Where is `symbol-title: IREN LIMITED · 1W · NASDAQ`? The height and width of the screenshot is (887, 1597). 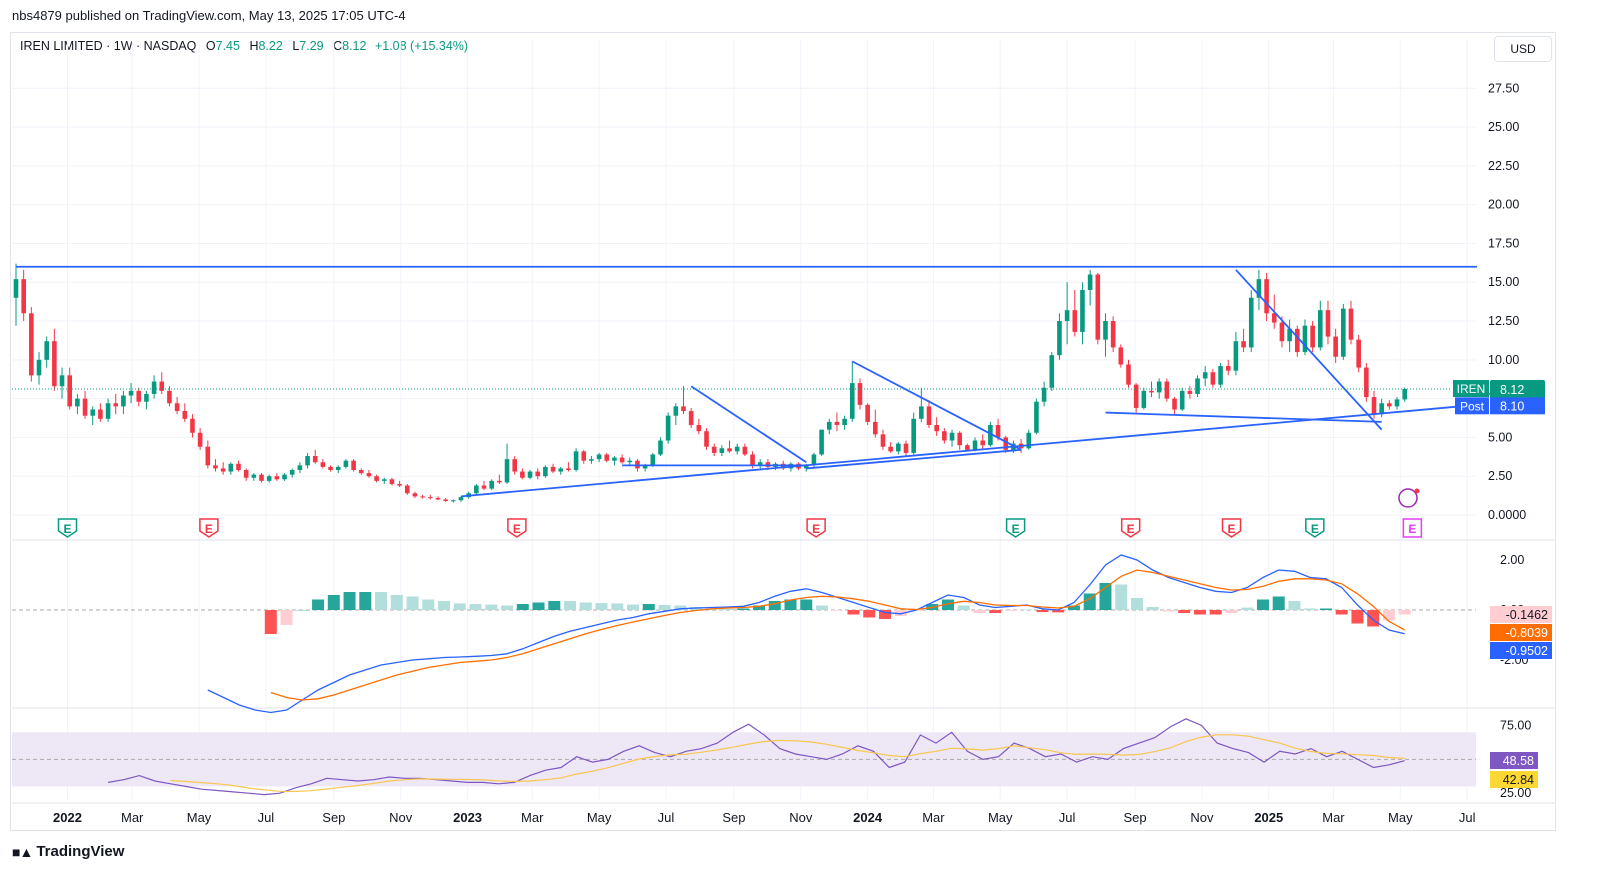 symbol-title: IREN LIMITED · 1W · NASDAQ is located at coordinates (108, 46).